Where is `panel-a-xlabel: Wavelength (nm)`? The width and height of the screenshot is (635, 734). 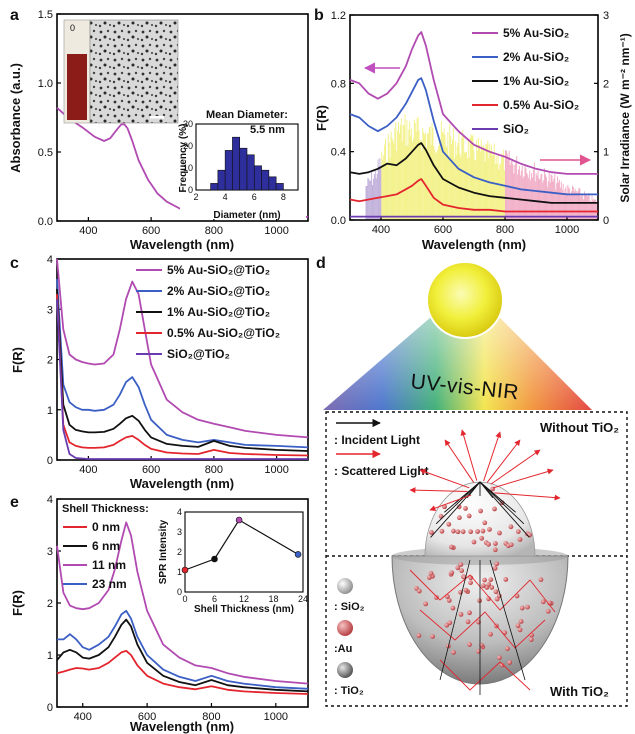 panel-a-xlabel: Wavelength (nm) is located at coordinates (182, 244).